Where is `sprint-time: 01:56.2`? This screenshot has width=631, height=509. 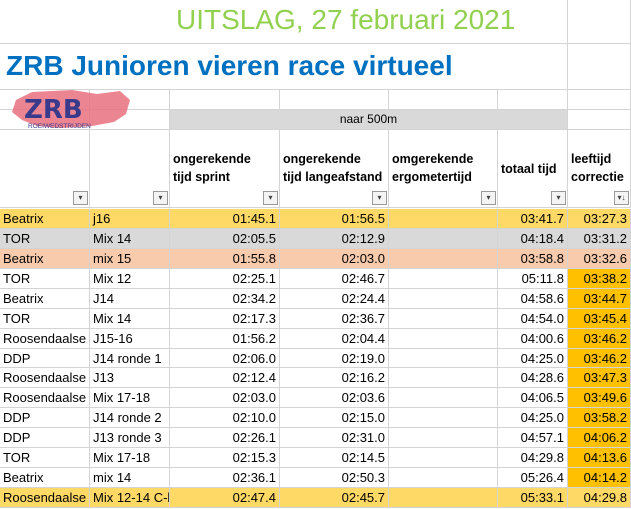 sprint-time: 01:56.2 is located at coordinates (225, 338).